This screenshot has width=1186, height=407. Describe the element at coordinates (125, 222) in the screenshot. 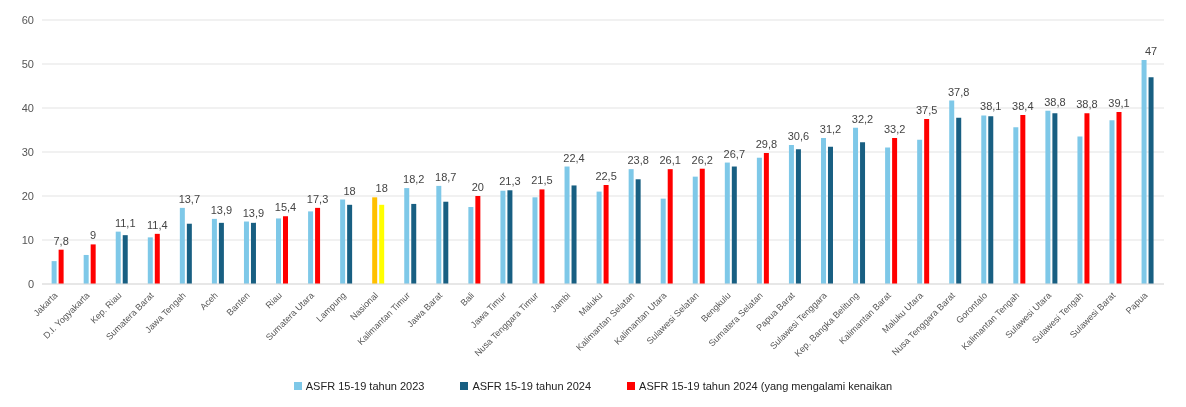

I see `data-label: 11,1` at that location.